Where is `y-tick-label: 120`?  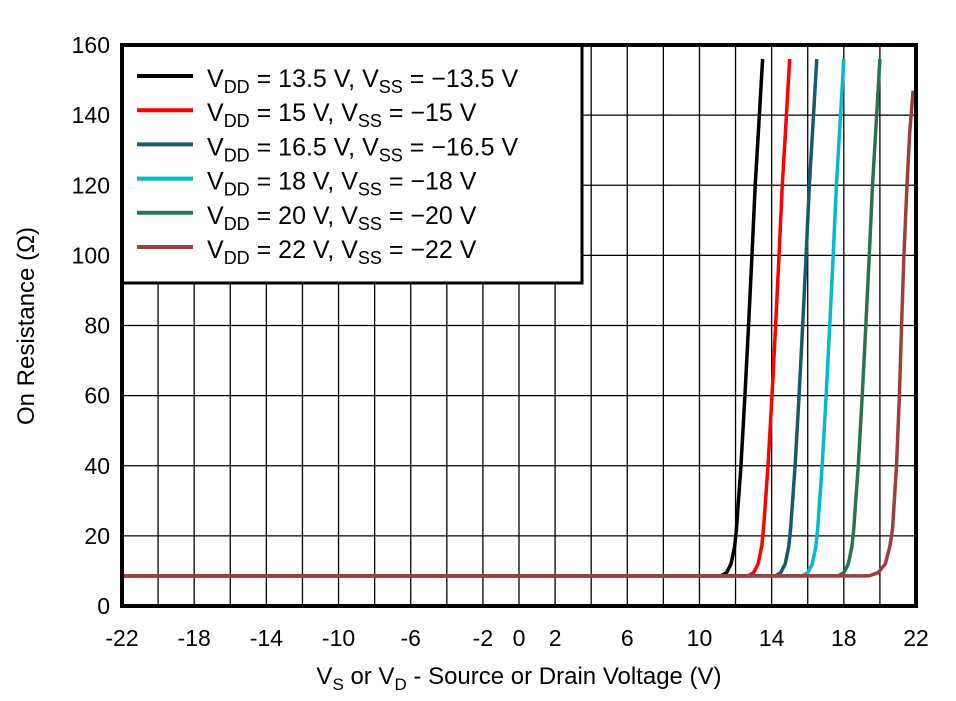 y-tick-label: 120 is located at coordinates (91, 185).